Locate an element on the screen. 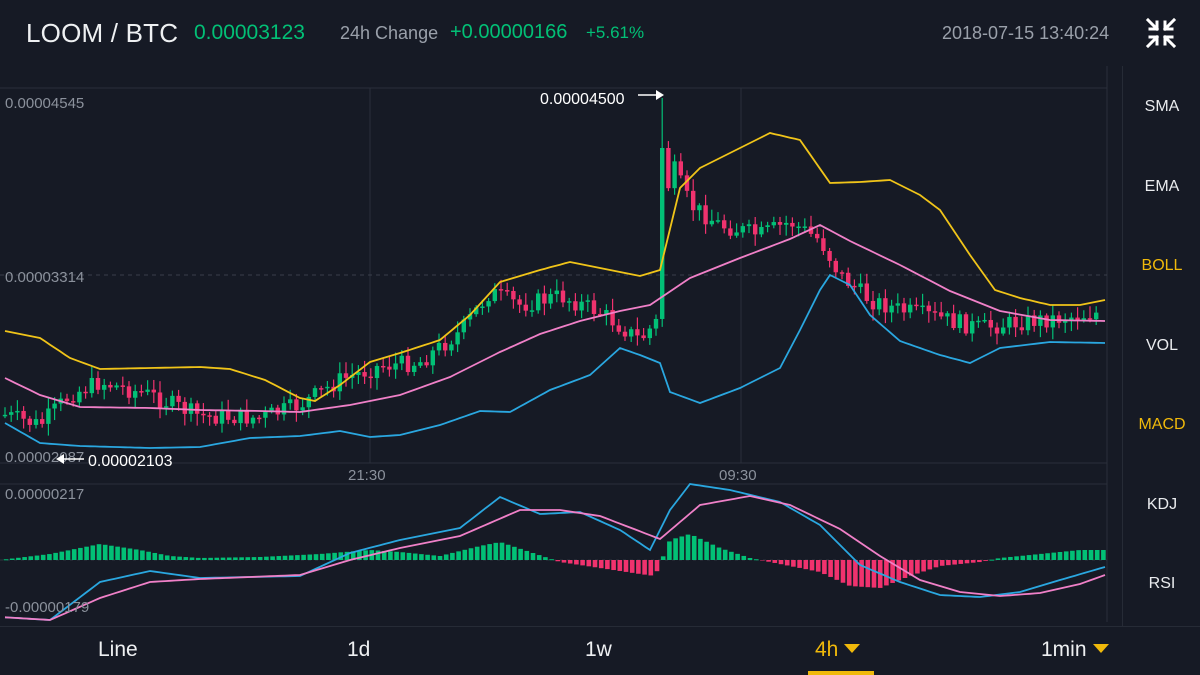 The width and height of the screenshot is (1200, 675). timeframe-bar: Line 1d 1w 4h 1min is located at coordinates (600, 650).